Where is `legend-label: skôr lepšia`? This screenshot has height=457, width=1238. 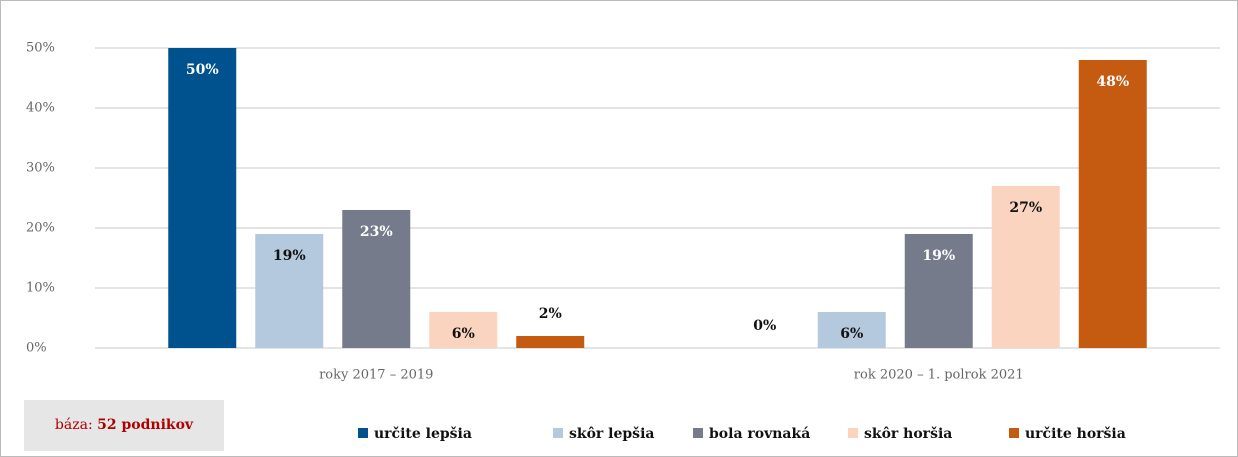
legend-label: skôr lepšia is located at coordinates (611, 434).